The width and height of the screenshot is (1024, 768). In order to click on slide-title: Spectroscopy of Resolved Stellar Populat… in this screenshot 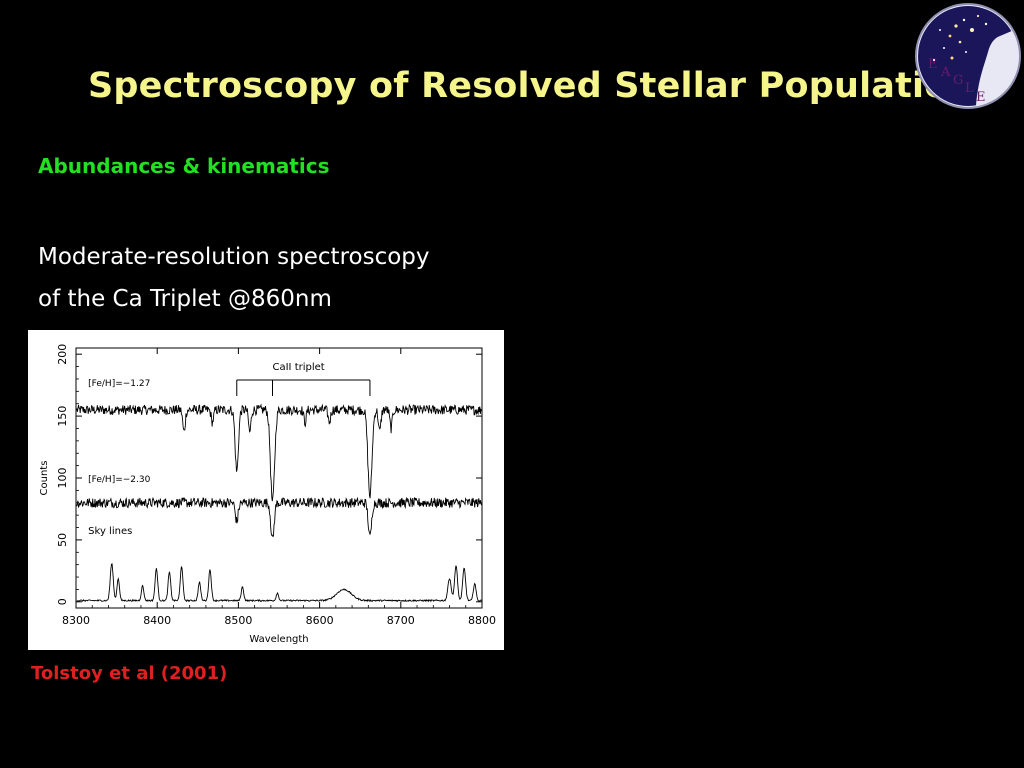, I will do `click(541, 86)`.